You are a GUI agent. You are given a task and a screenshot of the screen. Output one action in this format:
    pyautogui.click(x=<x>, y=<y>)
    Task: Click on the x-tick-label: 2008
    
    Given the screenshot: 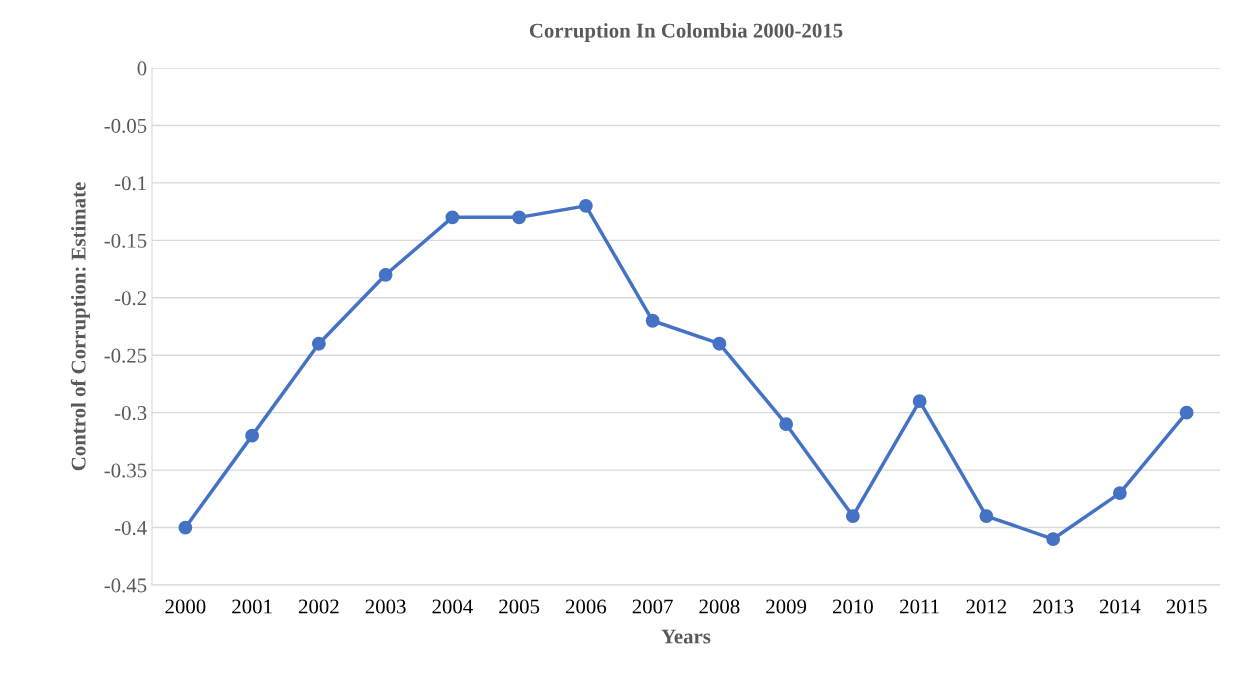 What is the action you would take?
    pyautogui.click(x=719, y=606)
    